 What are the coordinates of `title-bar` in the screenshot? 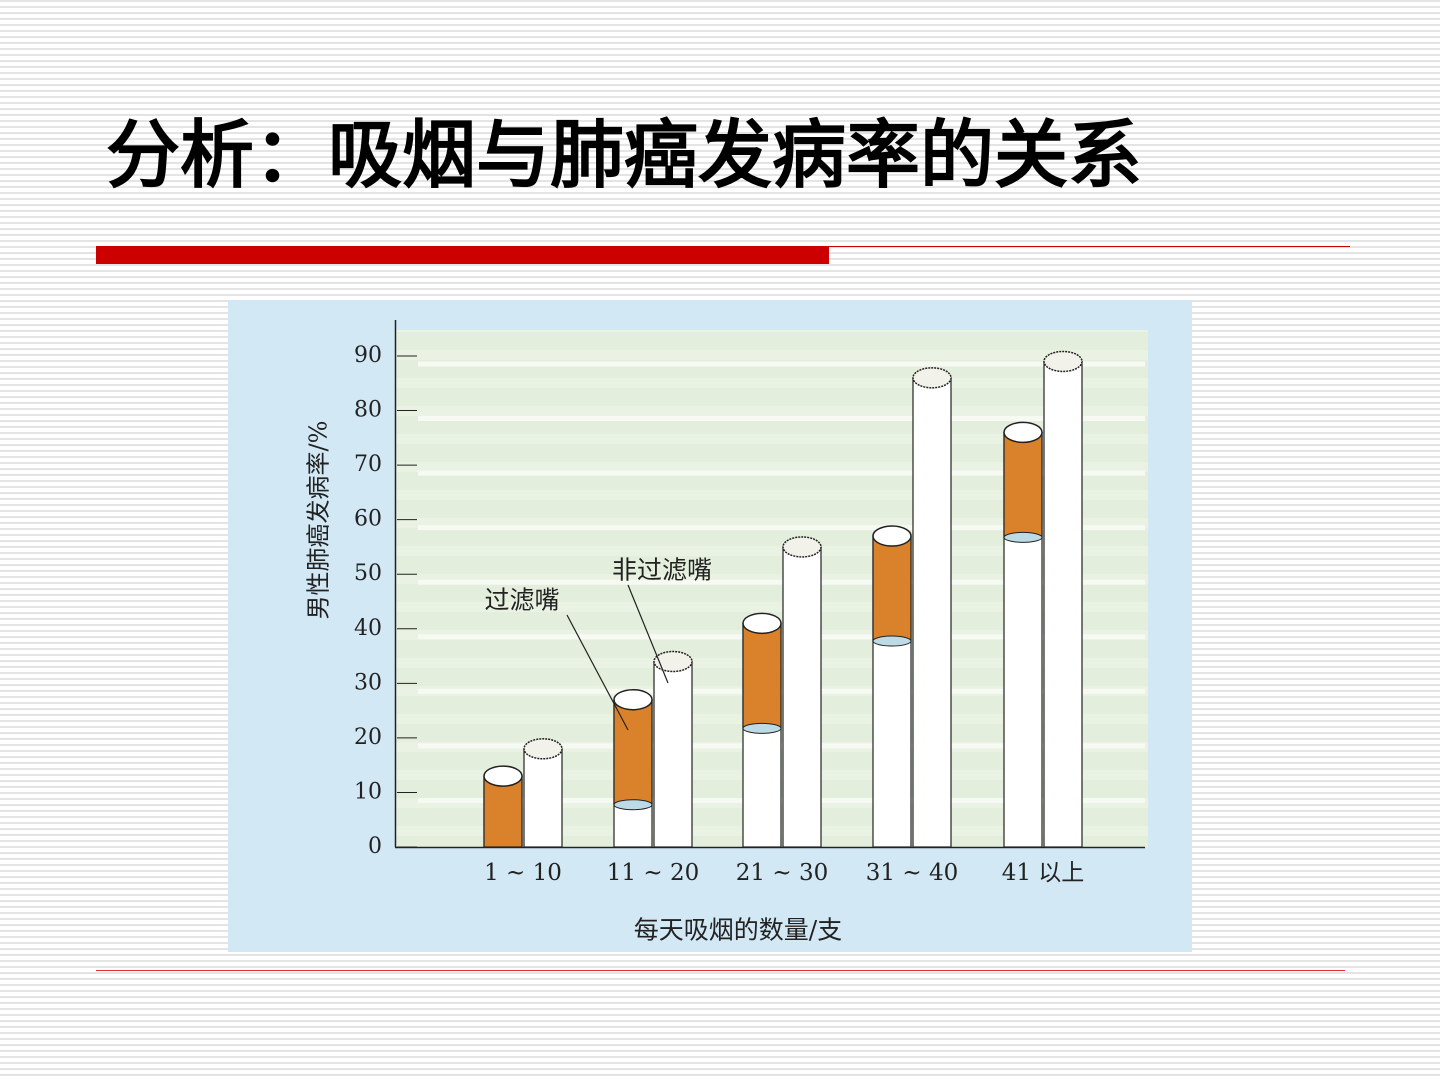 It's located at (462, 255).